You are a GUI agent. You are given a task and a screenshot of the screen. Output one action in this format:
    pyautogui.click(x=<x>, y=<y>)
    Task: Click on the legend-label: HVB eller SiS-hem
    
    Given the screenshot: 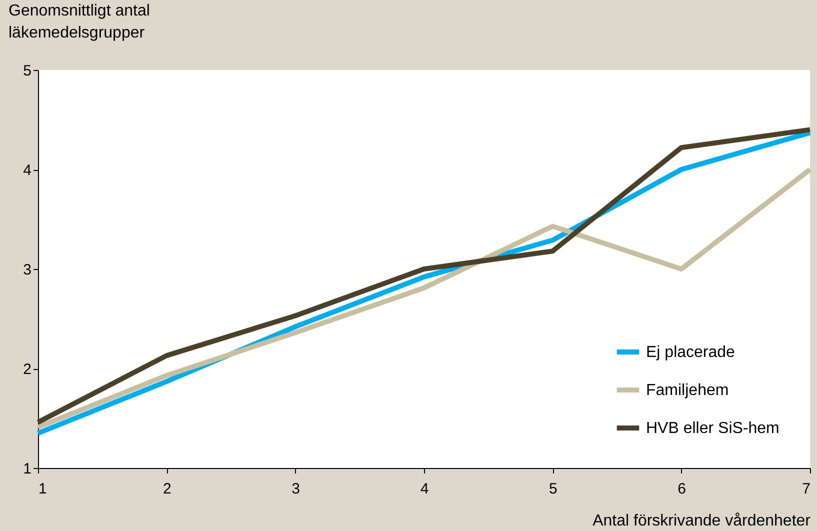 What is the action you would take?
    pyautogui.click(x=713, y=428)
    